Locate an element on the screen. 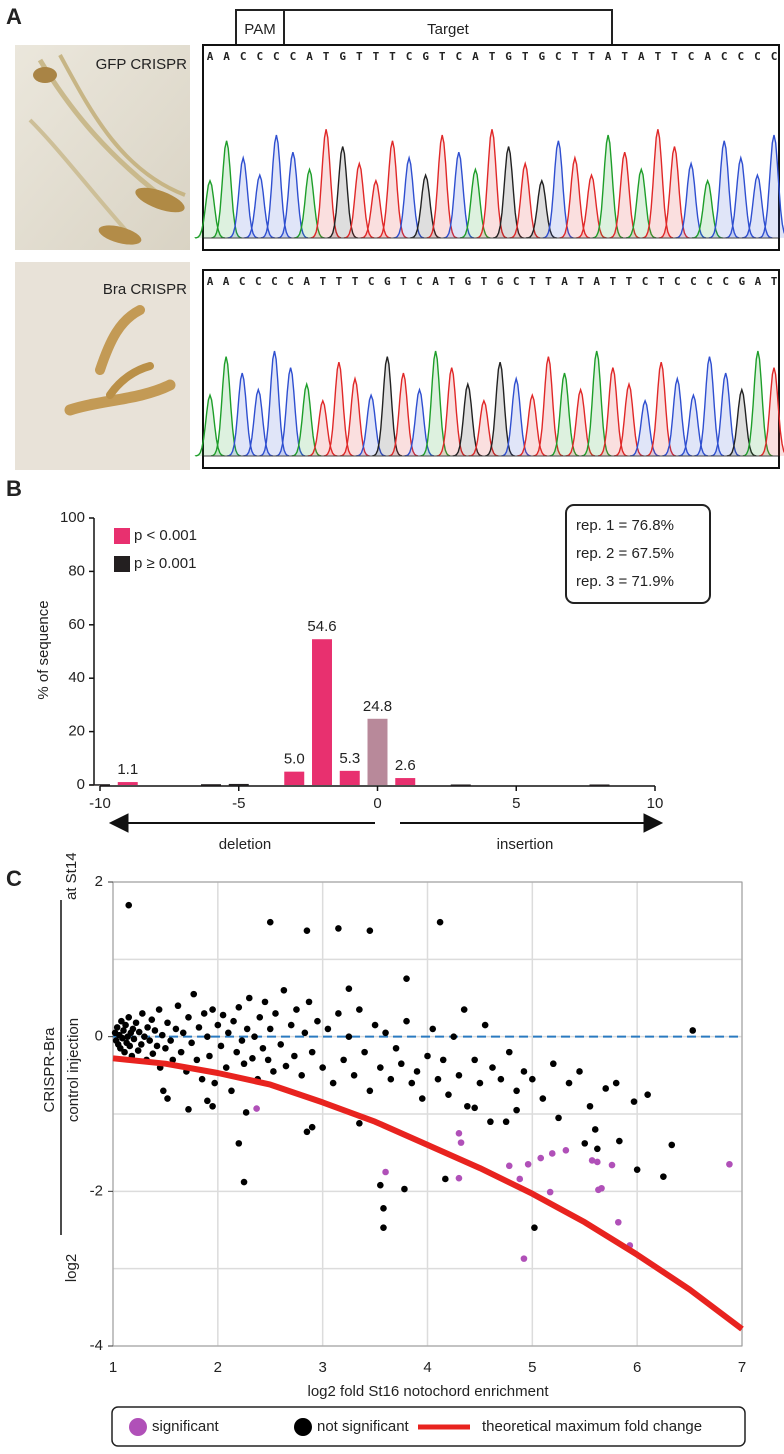 The height and width of the screenshot is (1454, 784). y-tick-label: 2 is located at coordinates (99, 881).